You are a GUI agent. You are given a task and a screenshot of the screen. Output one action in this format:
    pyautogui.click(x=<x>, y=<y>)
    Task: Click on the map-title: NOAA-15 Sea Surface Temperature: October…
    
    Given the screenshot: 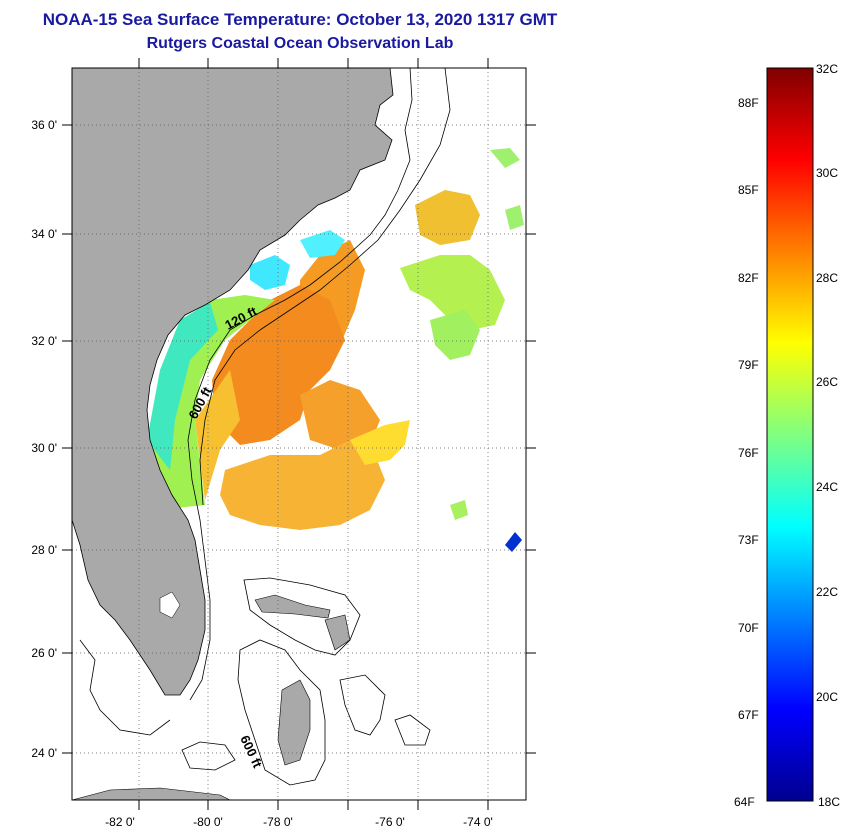 What is the action you would take?
    pyautogui.click(x=300, y=19)
    